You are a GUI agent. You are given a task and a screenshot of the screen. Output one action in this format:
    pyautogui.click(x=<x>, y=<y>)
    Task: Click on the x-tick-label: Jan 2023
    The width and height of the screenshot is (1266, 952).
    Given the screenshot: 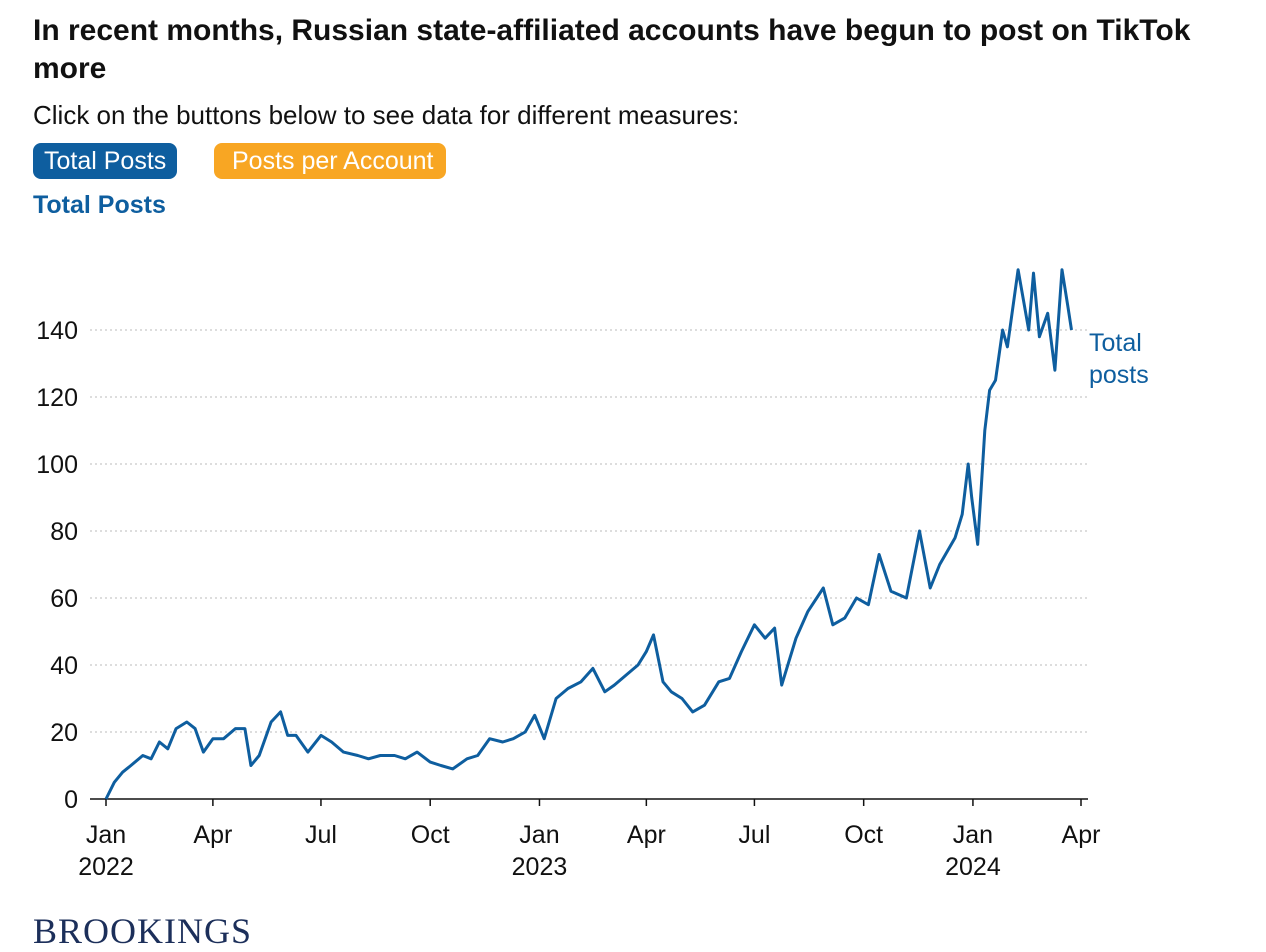 What is the action you would take?
    pyautogui.click(x=540, y=851)
    